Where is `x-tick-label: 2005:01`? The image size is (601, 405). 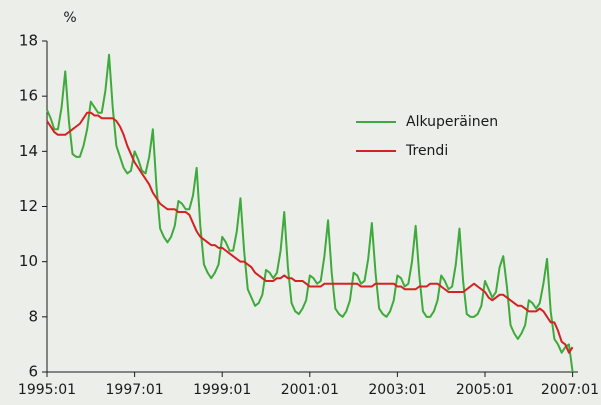 x-tick-label: 2005:01 is located at coordinates (485, 390).